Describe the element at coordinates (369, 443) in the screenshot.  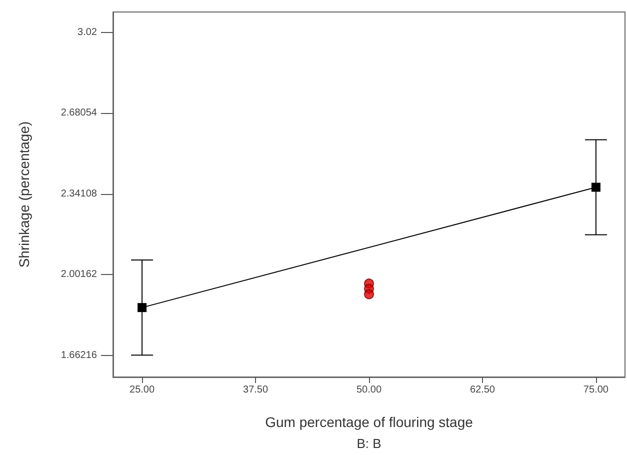
I see `text: B` at that location.